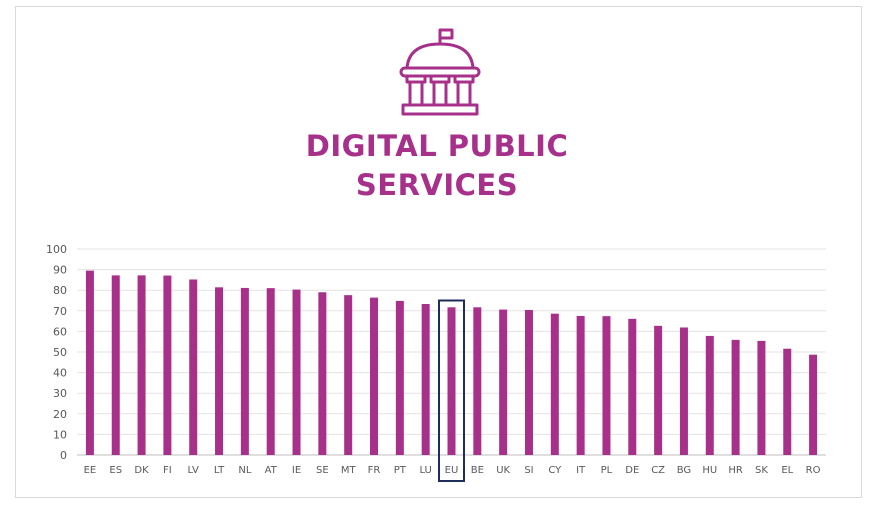 Image resolution: width=874 pixels, height=516 pixels. What do you see at coordinates (437, 146) in the screenshot?
I see `page-title-line-1: DIGITAL PUBLIC` at bounding box center [437, 146].